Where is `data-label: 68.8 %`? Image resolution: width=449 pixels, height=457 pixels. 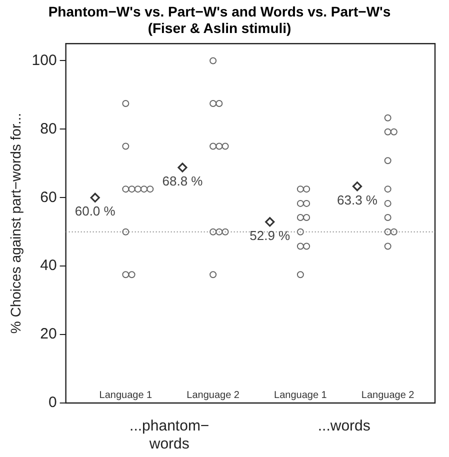 data-label: 68.8 % is located at coordinates (183, 181).